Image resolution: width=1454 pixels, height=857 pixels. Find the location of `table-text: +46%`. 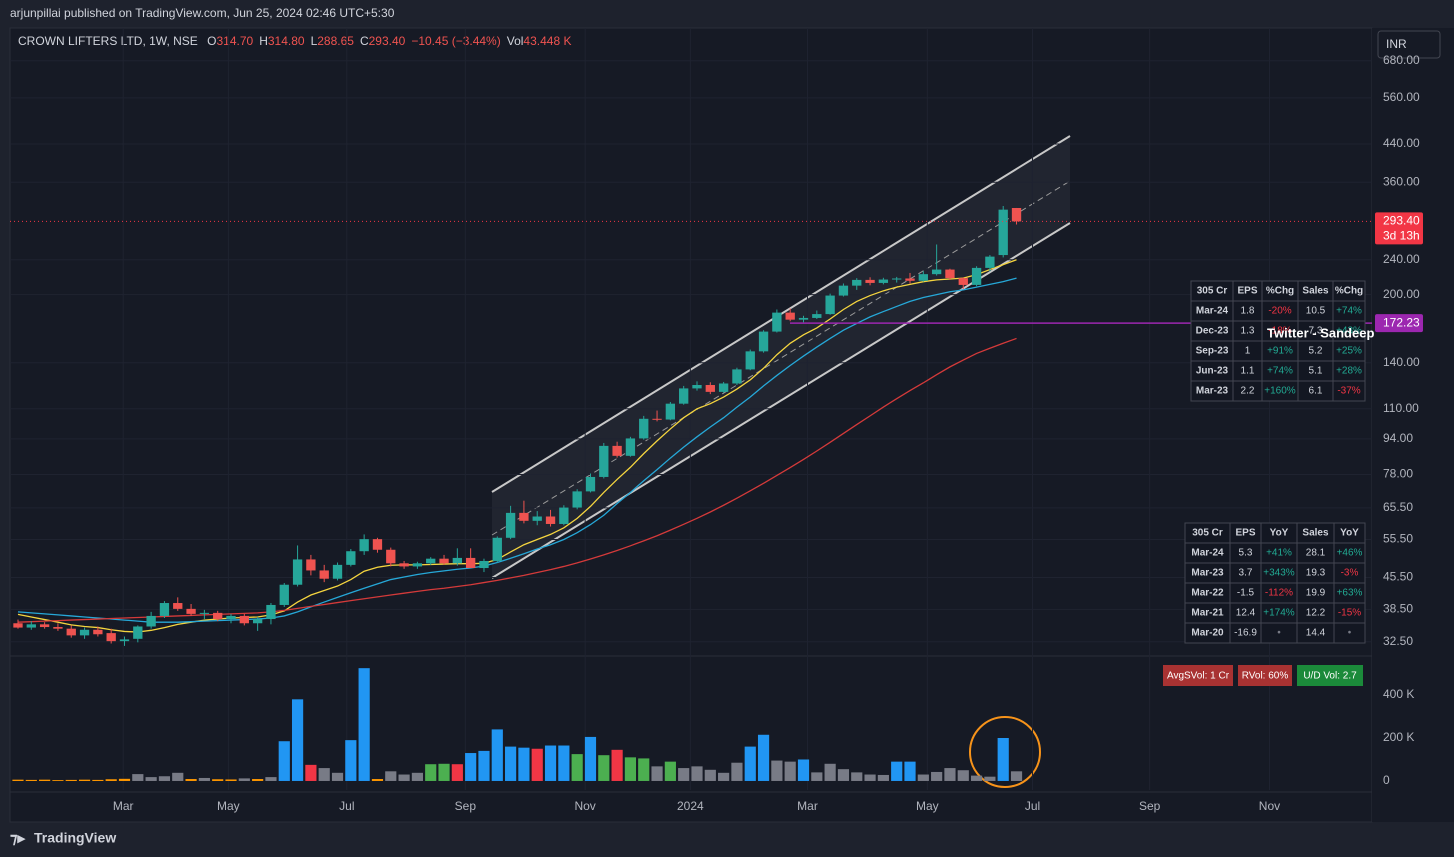

table-text: +46% is located at coordinates (1350, 553).